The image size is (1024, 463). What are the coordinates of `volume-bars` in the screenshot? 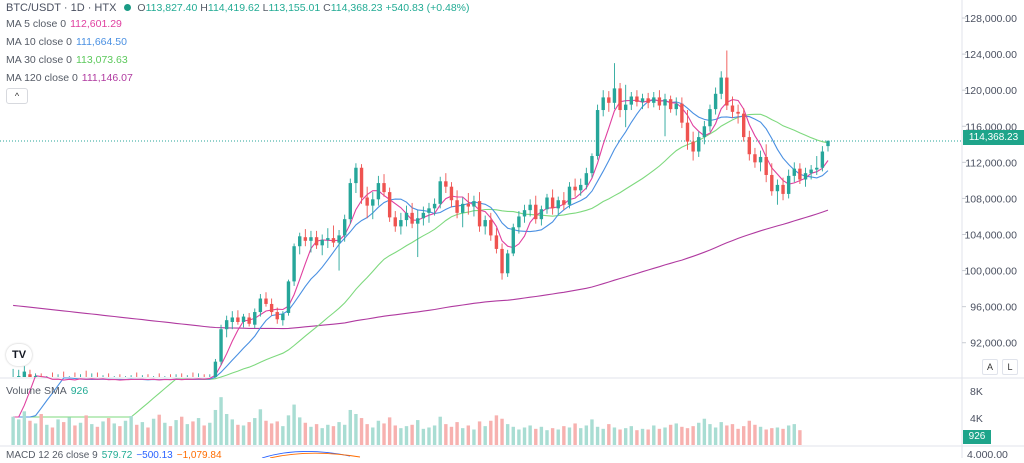 It's located at (406, 421).